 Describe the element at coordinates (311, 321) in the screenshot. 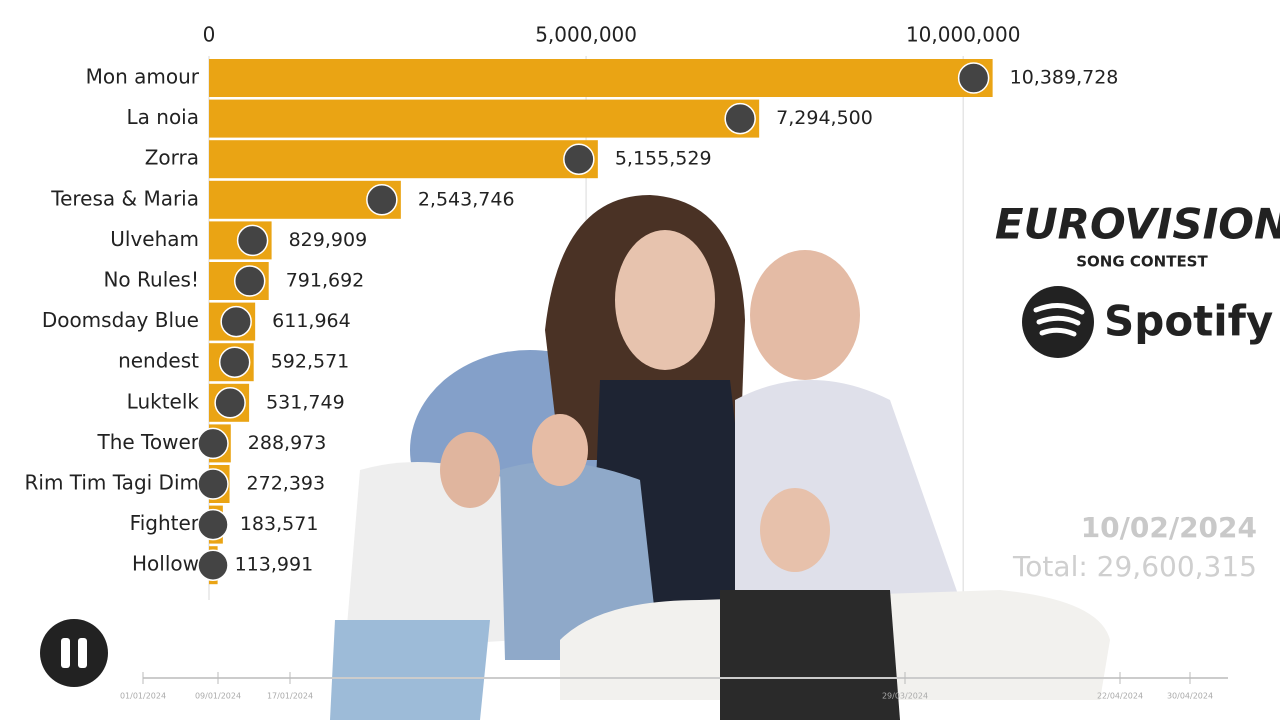

I see `value-label: 611,964` at that location.